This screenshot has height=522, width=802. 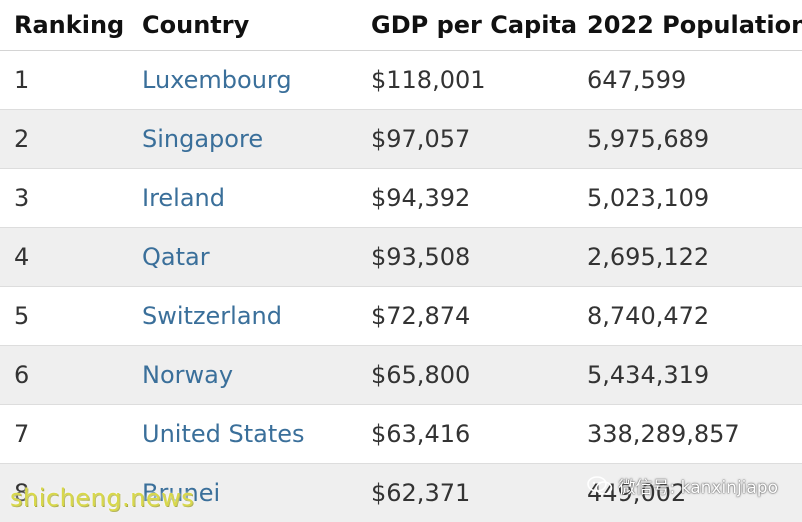 What do you see at coordinates (64, 139) in the screenshot?
I see `rank-cell: 2` at bounding box center [64, 139].